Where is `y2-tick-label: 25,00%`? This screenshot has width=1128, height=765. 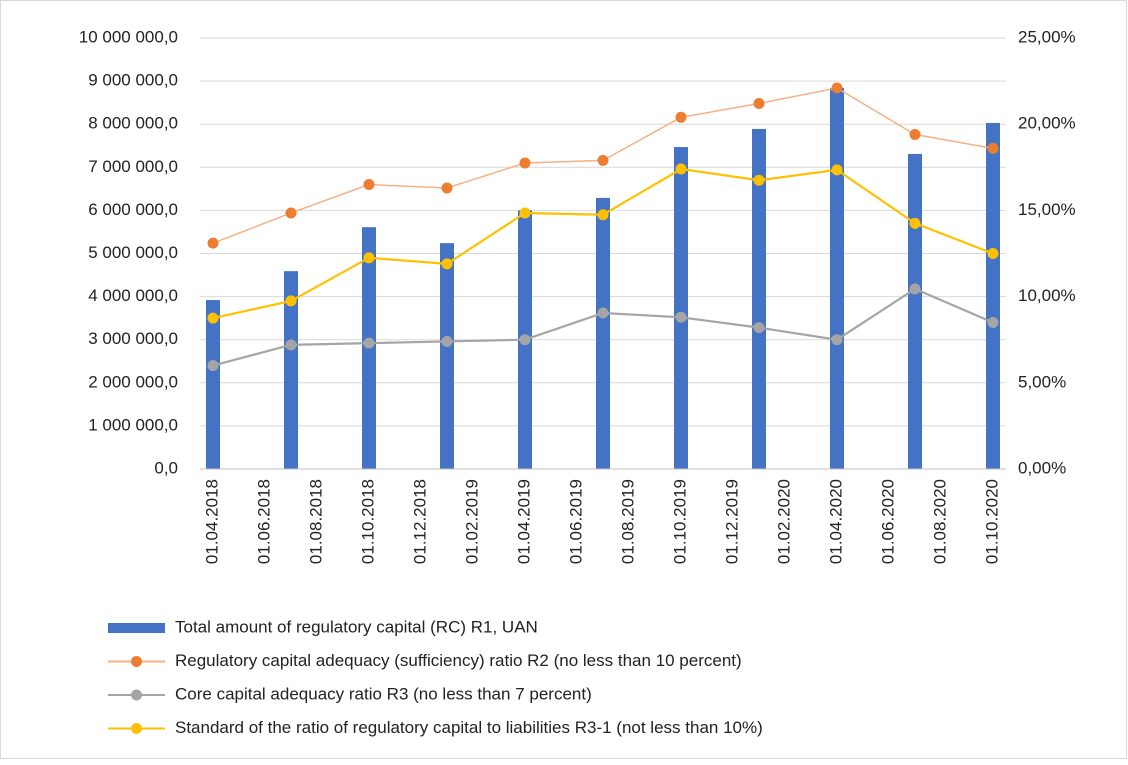 y2-tick-label: 25,00% is located at coordinates (1047, 36).